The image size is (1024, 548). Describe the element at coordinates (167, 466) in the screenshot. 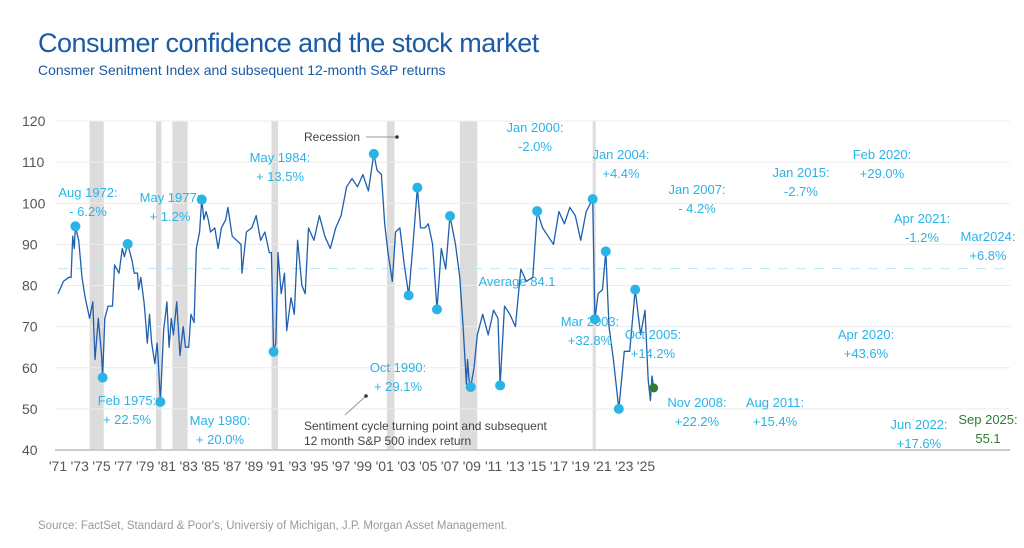

I see `x-tick-label: '81` at that location.